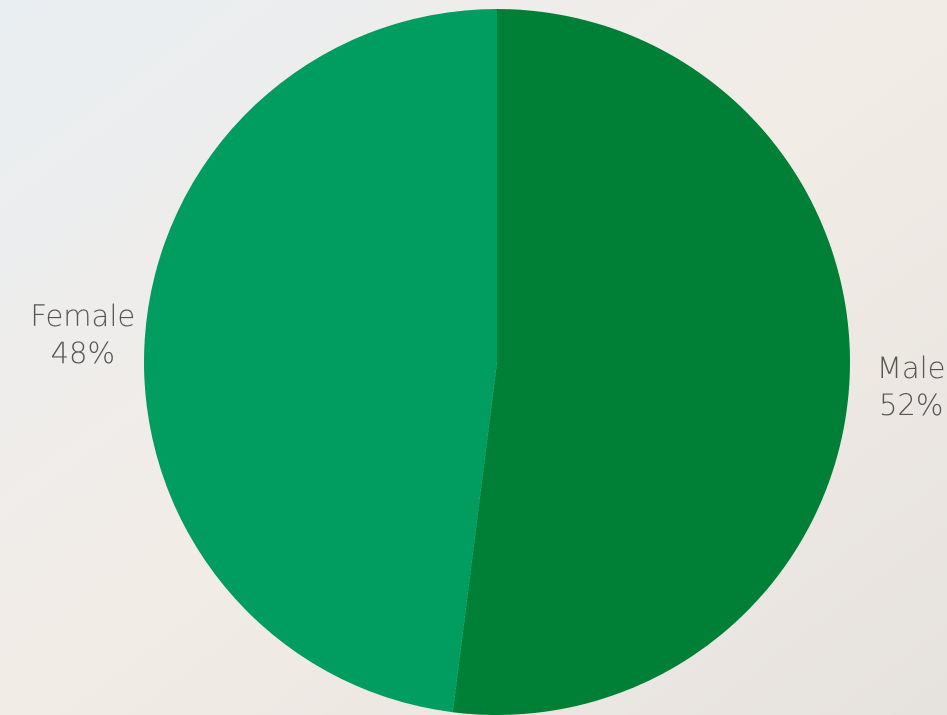 The height and width of the screenshot is (715, 947). What do you see at coordinates (83, 353) in the screenshot?
I see `slice-value-label: 48%` at bounding box center [83, 353].